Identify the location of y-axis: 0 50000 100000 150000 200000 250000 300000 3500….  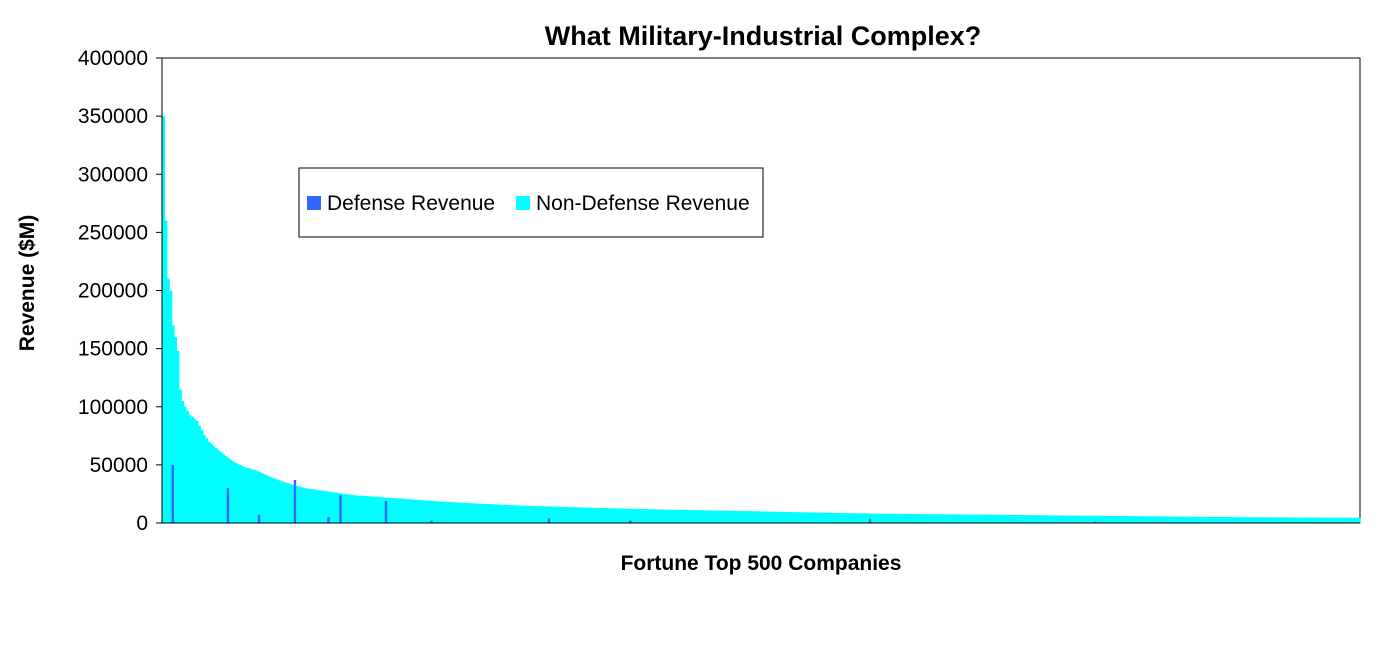
(120, 291).